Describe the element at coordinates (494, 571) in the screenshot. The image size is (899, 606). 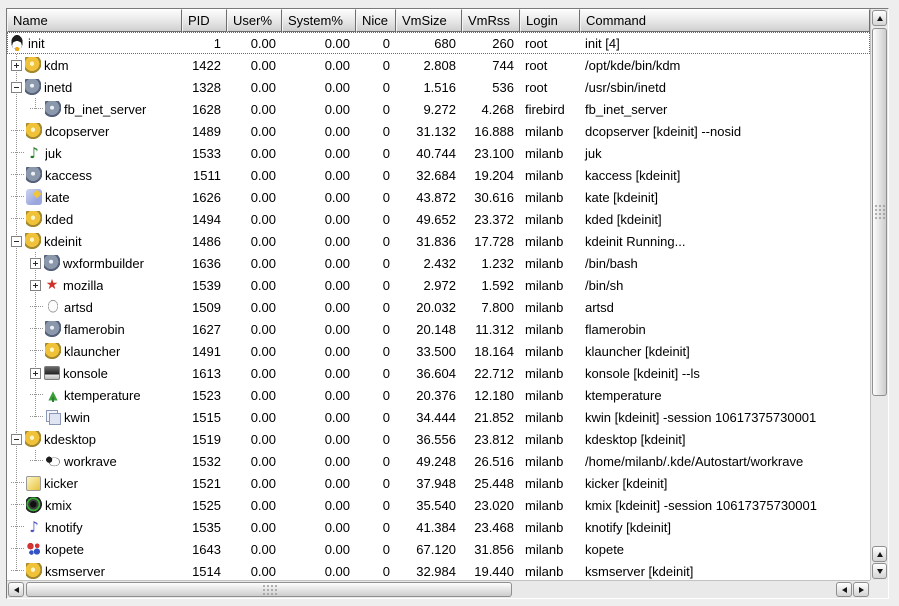
I see `vmrss-cell: 19.440` at that location.